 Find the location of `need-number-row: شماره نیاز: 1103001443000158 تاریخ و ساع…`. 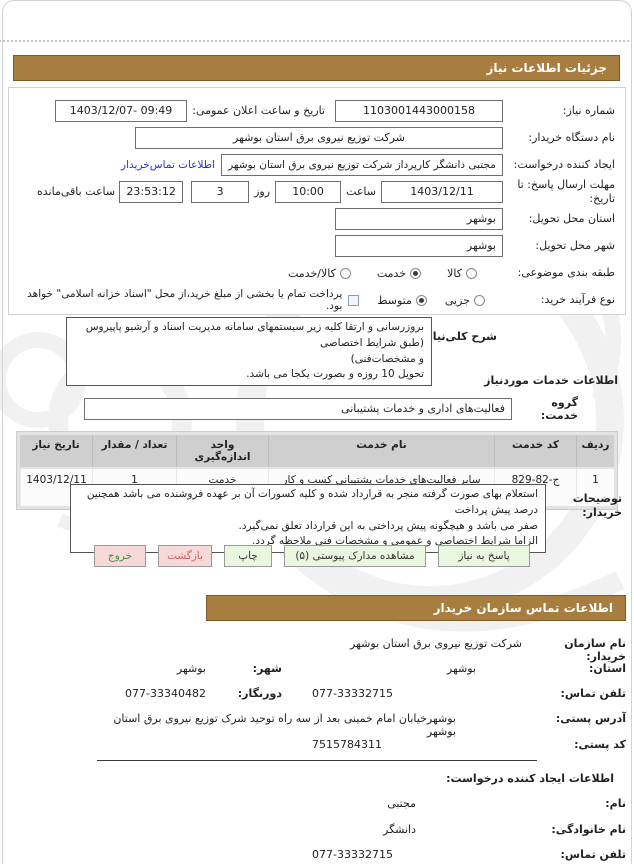

need-number-row: شماره نیاز: 1103001443000158 تاریخ و ساع… is located at coordinates (316, 110).